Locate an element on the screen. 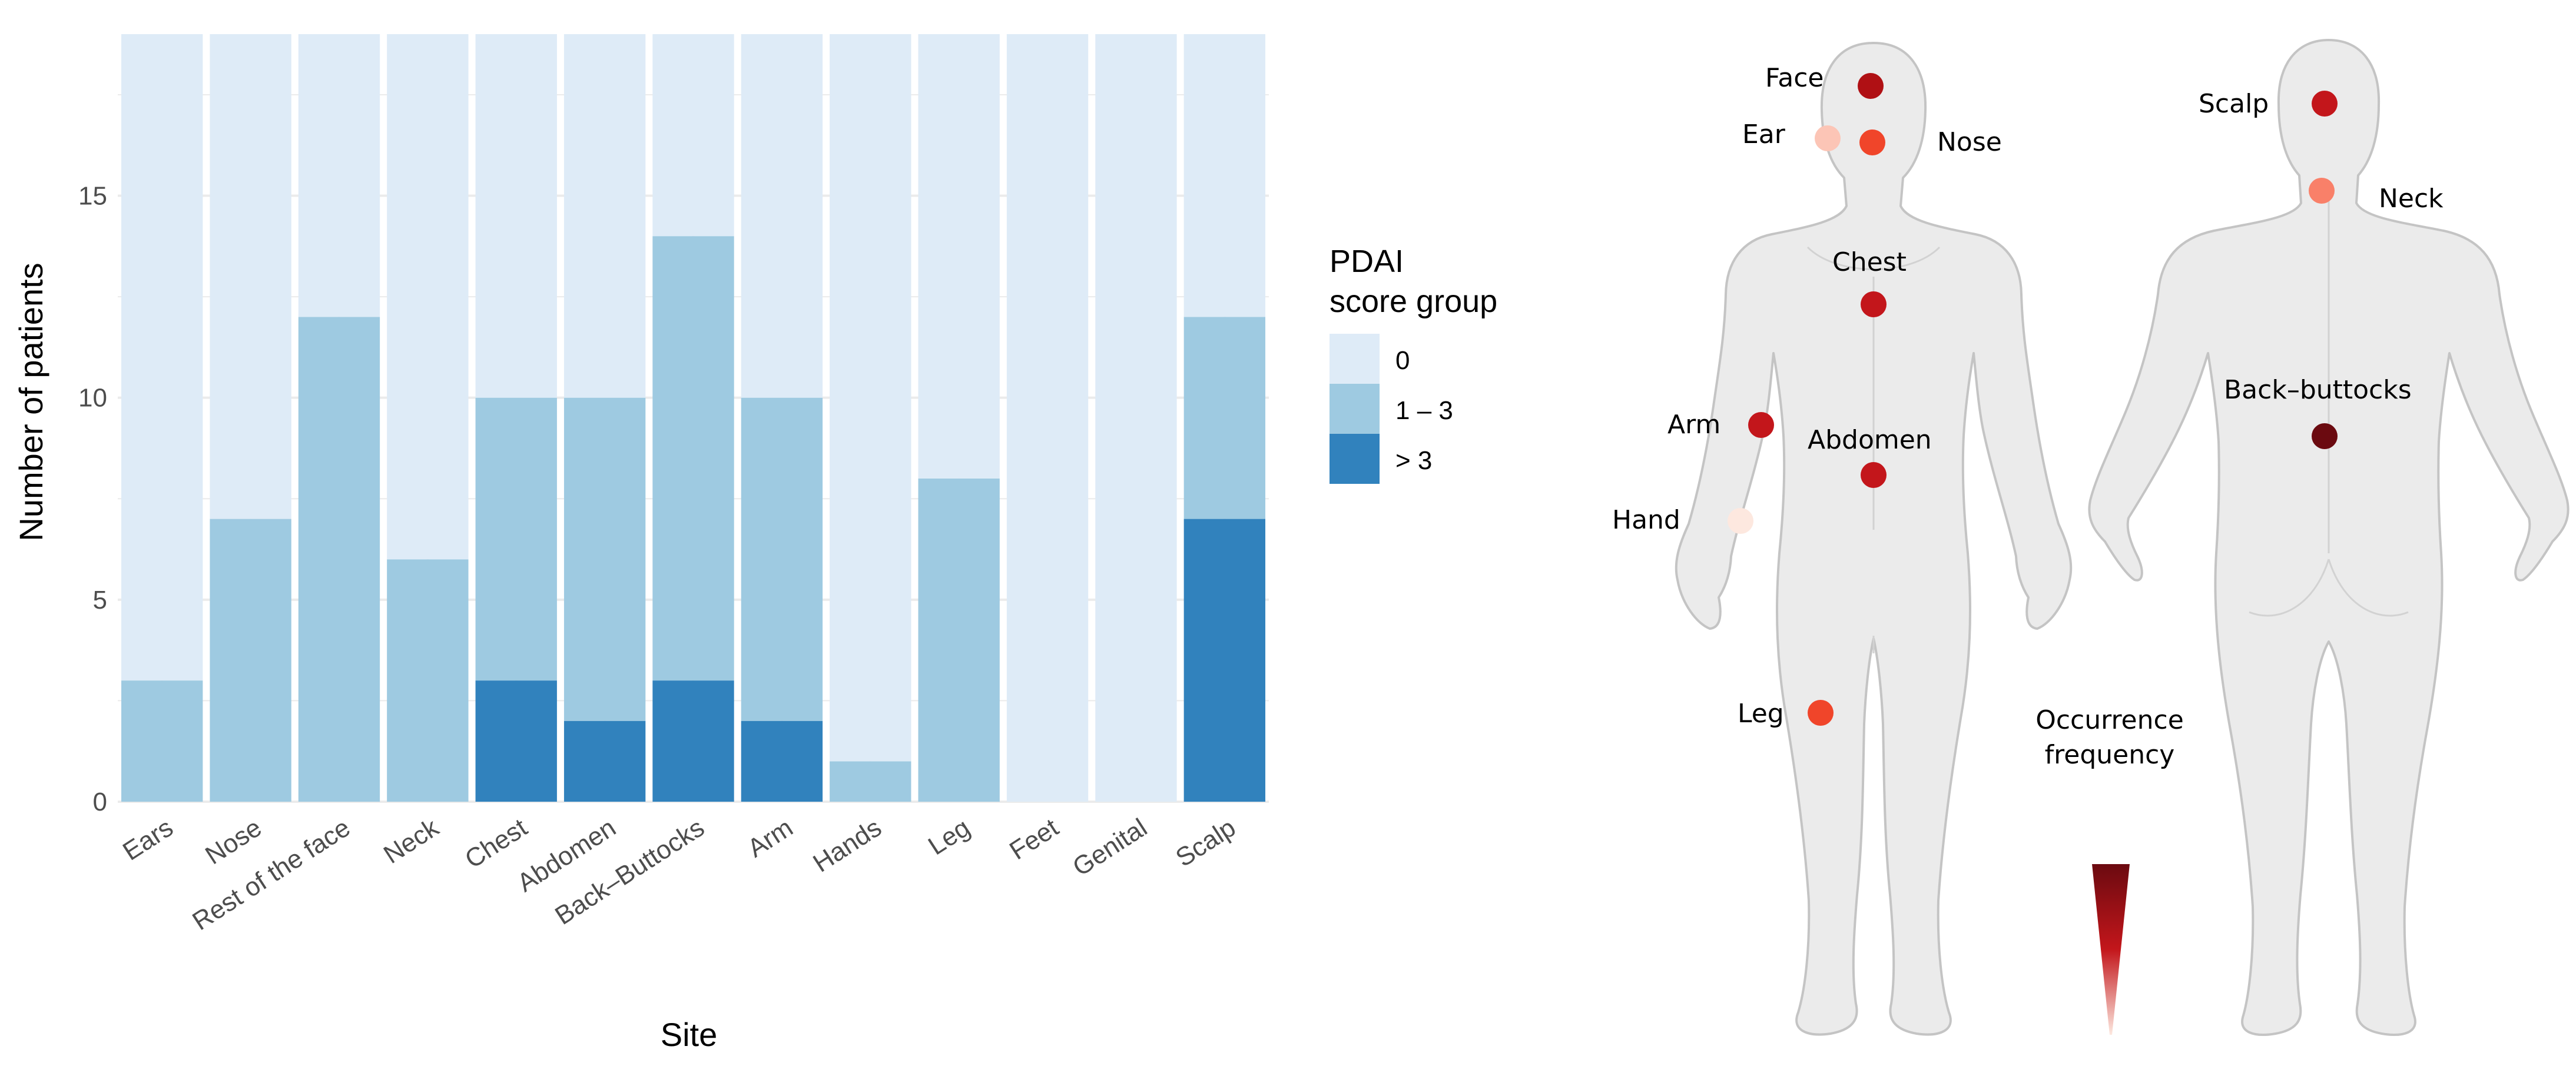 Image resolution: width=2576 pixels, height=1076 pixels. legend-title-line1: PDAI is located at coordinates (1367, 261).